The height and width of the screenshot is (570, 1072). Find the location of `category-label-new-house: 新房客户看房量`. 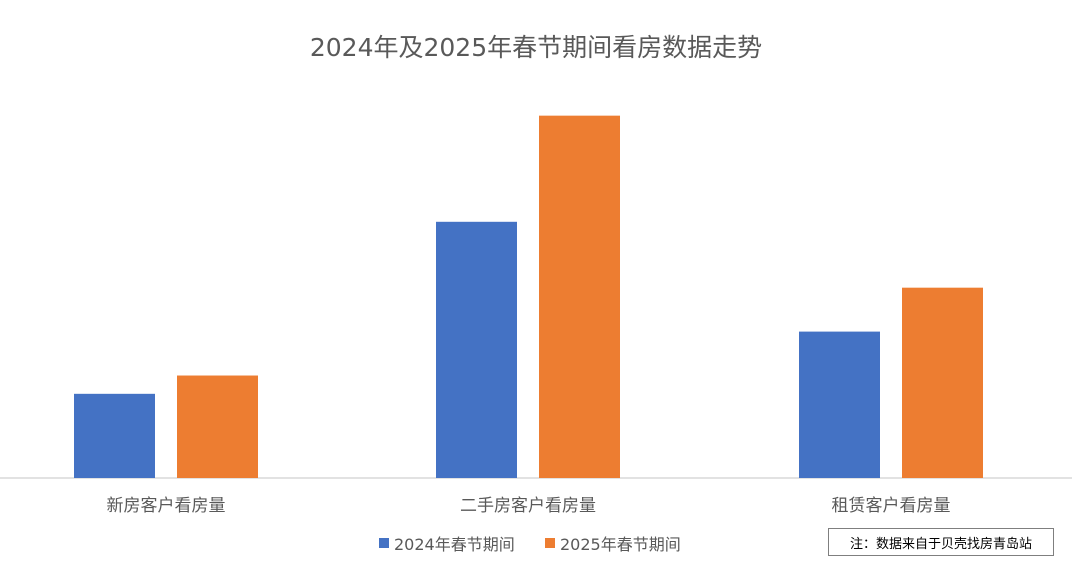

category-label-new-house: 新房客户看房量 is located at coordinates (166, 506).